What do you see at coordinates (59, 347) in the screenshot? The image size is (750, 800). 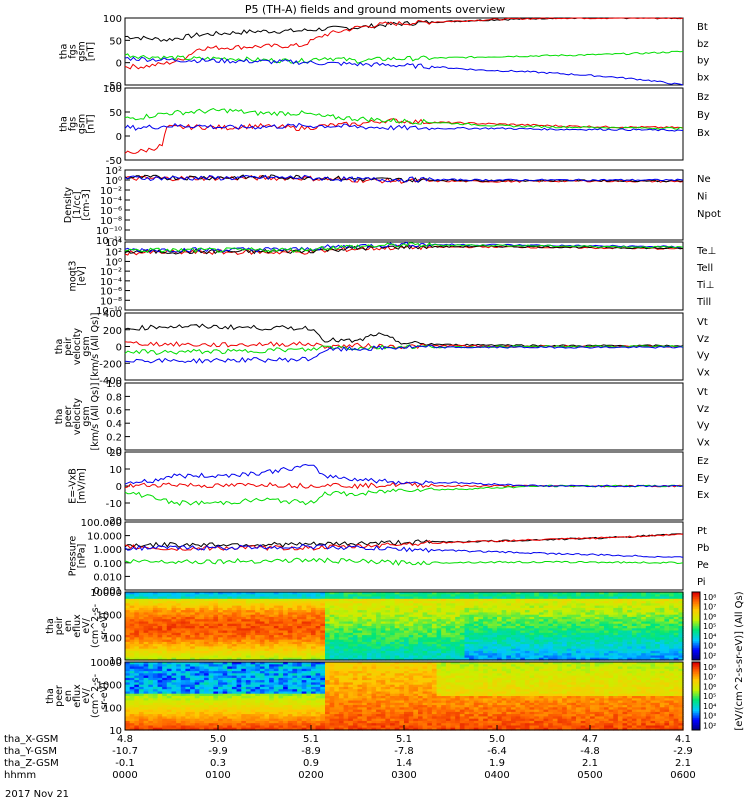 I see `ylabel-5-0: tha` at bounding box center [59, 347].